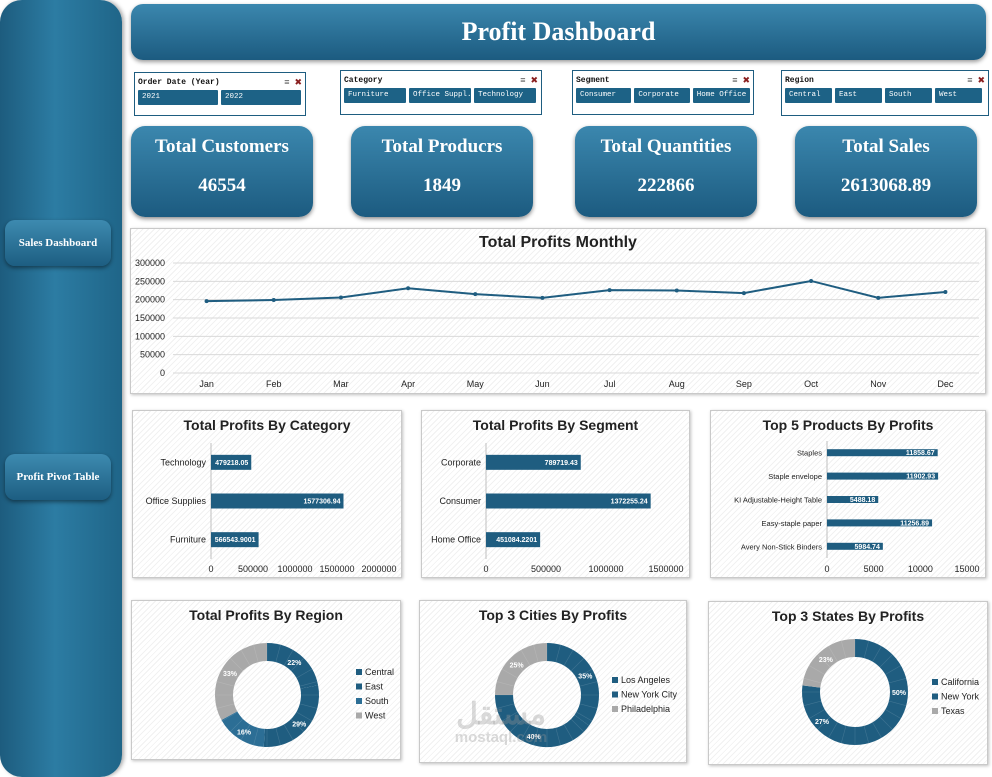 The width and height of the screenshot is (992, 777). Describe the element at coordinates (966, 569) in the screenshot. I see `x-tick-label: 15000` at that location.